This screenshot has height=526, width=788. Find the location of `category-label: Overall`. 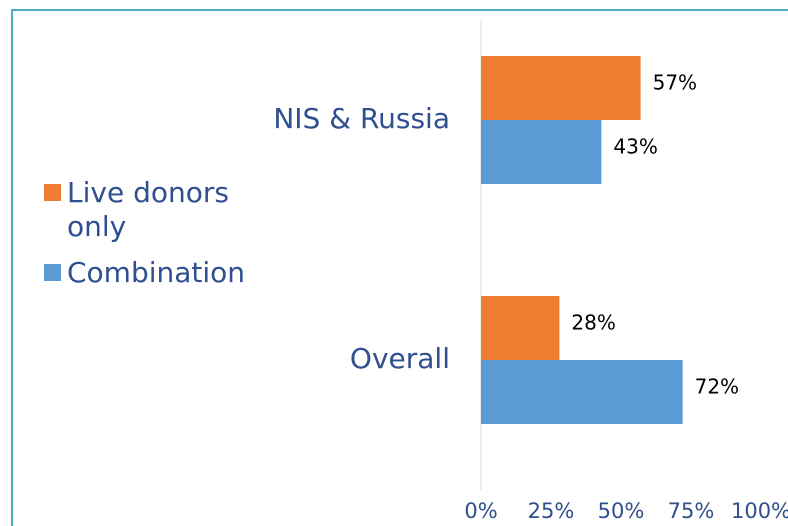

category-label: Overall is located at coordinates (400, 358).